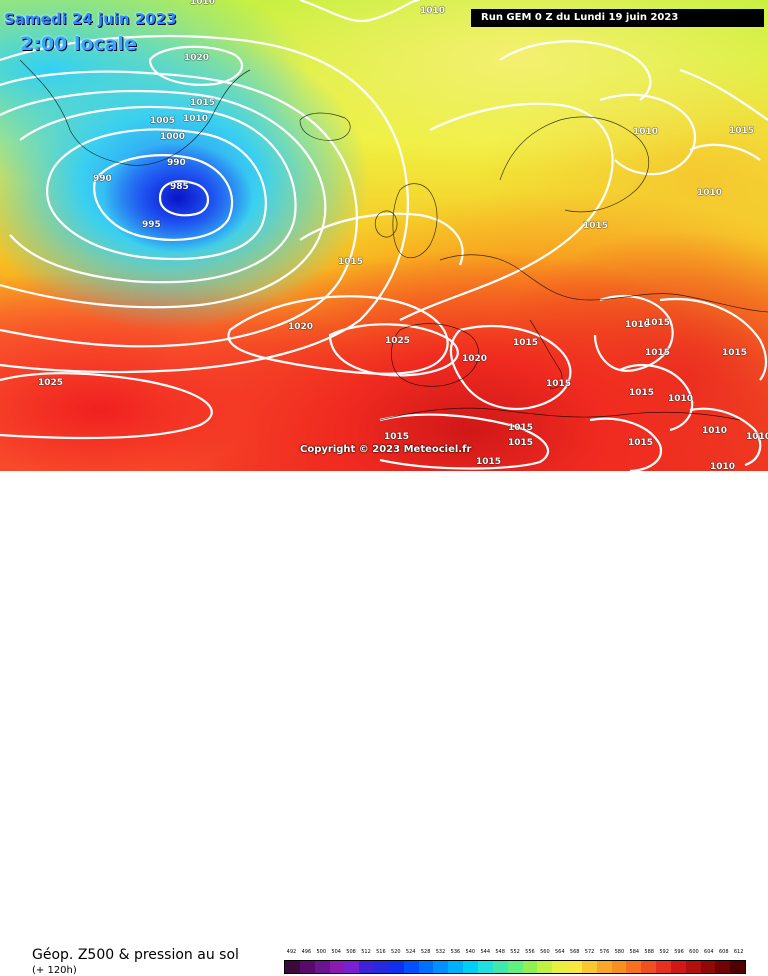  What do you see at coordinates (619, 952) in the screenshot?
I see `scale-value-label: 580` at bounding box center [619, 952].